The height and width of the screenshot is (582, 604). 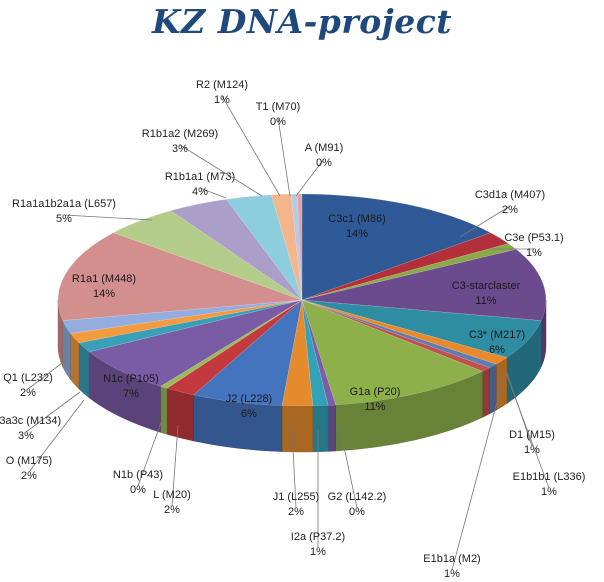 I want to click on slice-label-r1a1a1b2a1a-l657: R1a1a1b2a1a (L657), so click(x=64, y=204).